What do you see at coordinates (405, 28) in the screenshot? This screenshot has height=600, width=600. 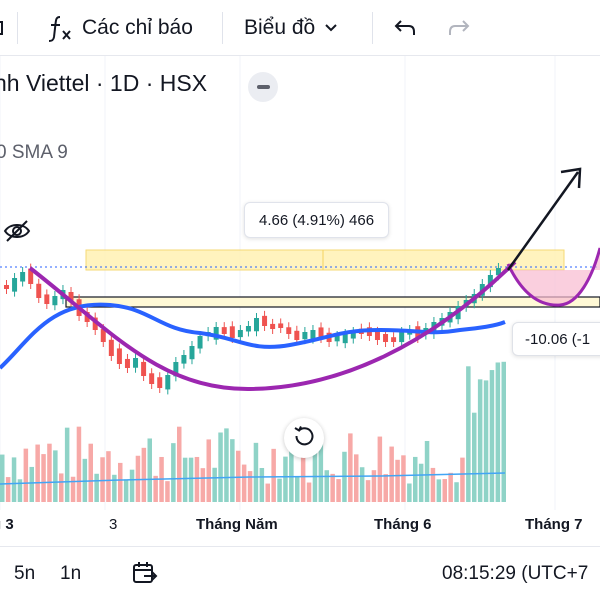 I see `undo-button` at bounding box center [405, 28].